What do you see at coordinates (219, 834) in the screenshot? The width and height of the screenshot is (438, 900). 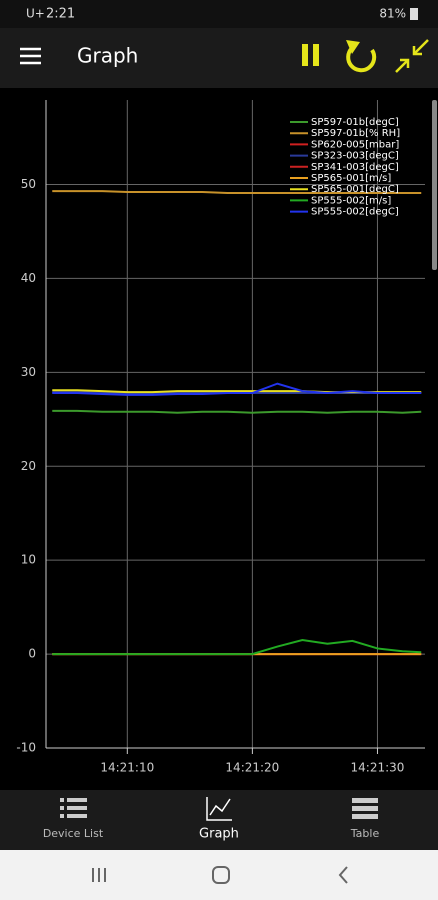 I see `nav-graph: Graph` at bounding box center [219, 834].